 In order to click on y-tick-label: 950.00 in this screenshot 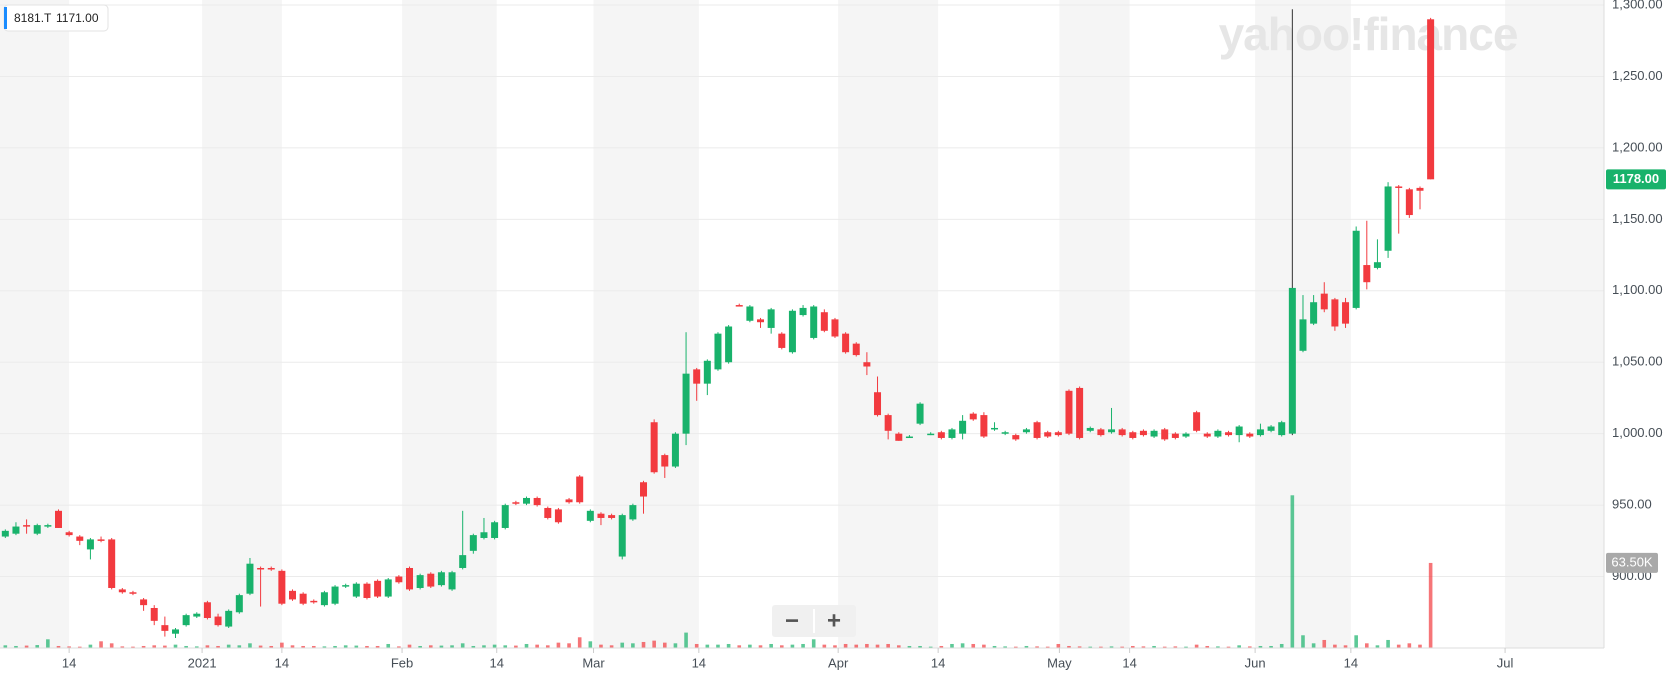, I will do `click(1632, 504)`.